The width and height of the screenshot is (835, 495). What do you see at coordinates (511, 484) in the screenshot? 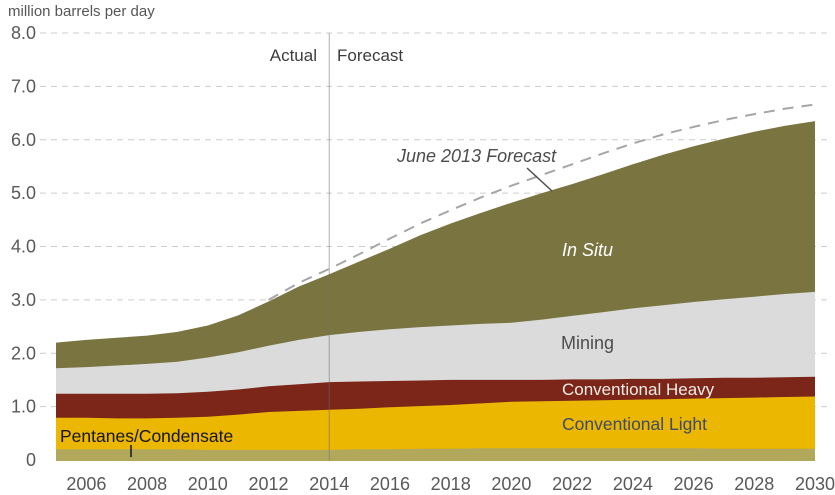
I see `x-axis-tick-label: 2020` at bounding box center [511, 484].